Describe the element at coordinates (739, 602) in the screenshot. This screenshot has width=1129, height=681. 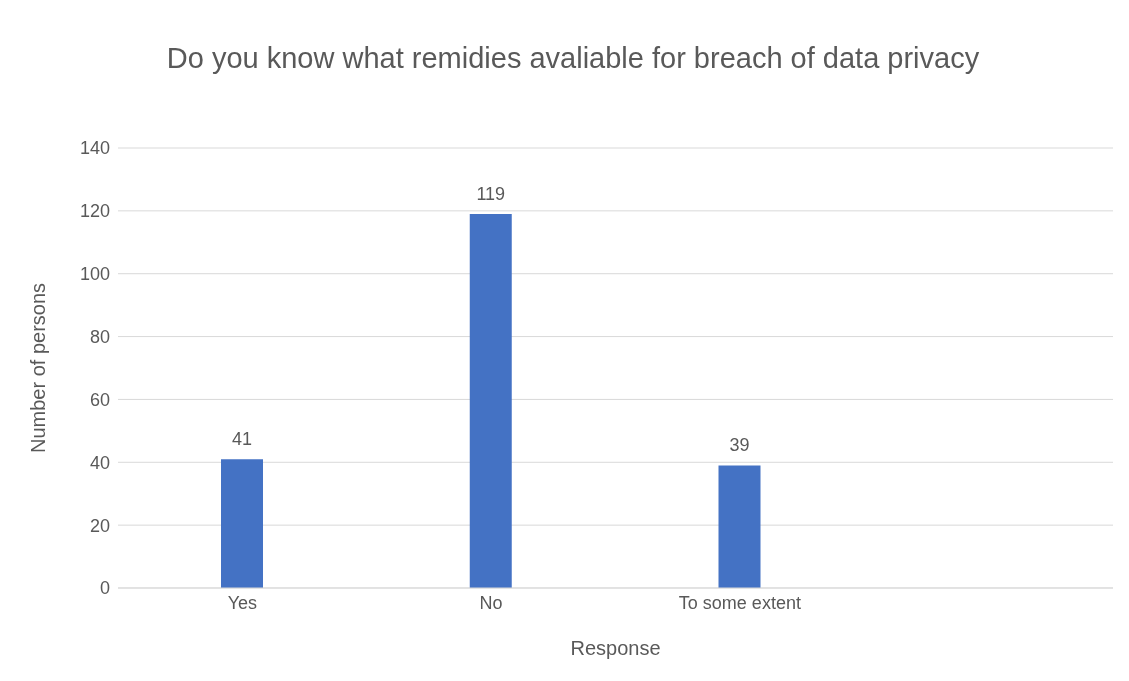
I see `x-tick-label: To some extent` at that location.